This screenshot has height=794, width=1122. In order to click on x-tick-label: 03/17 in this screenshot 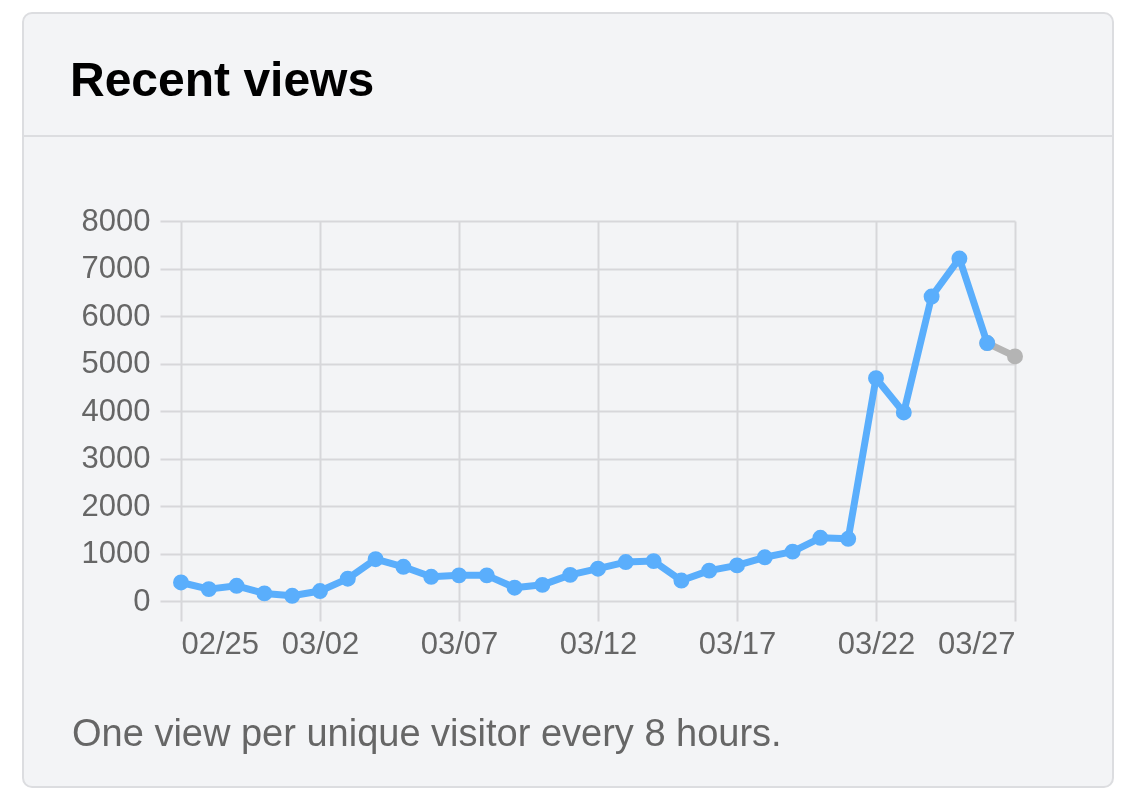, I will do `click(737, 643)`.